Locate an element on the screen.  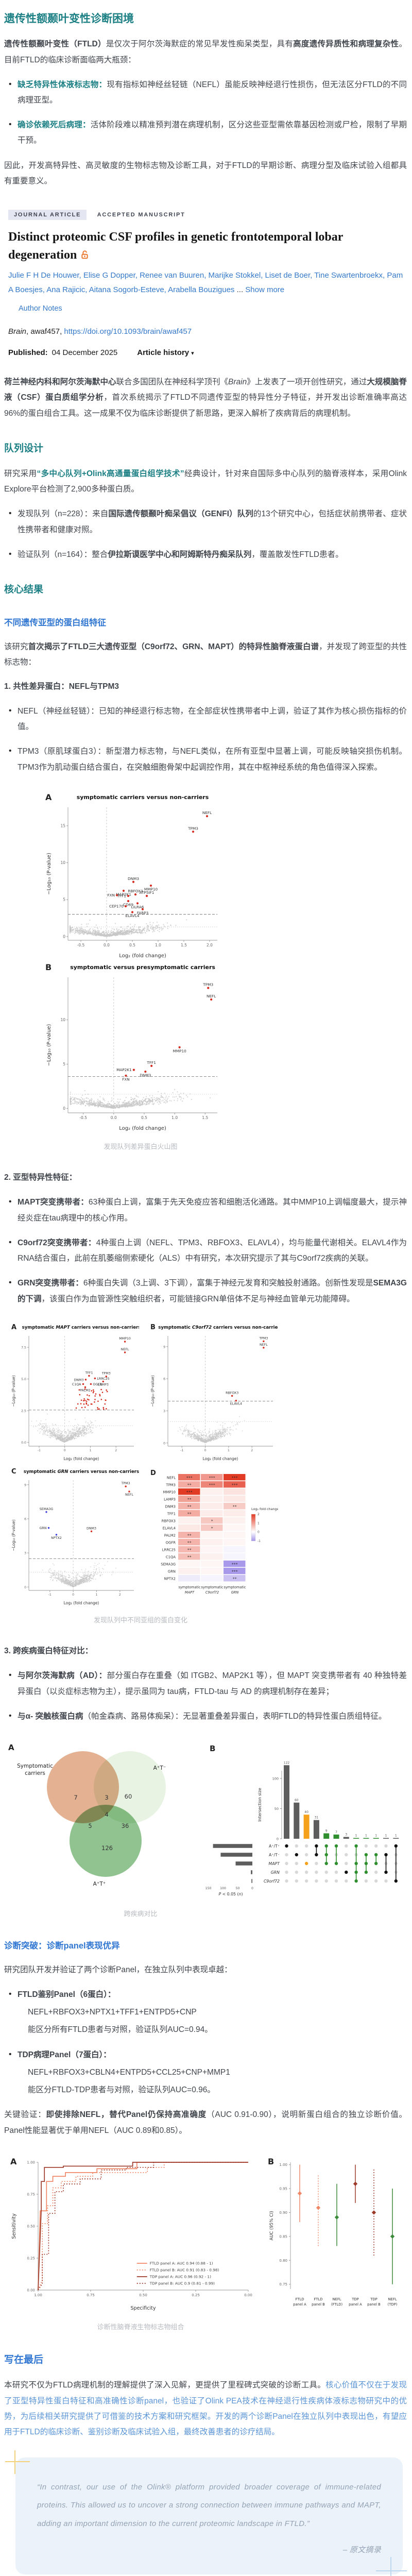
author-notes-row: Author Notes is located at coordinates (213, 308).